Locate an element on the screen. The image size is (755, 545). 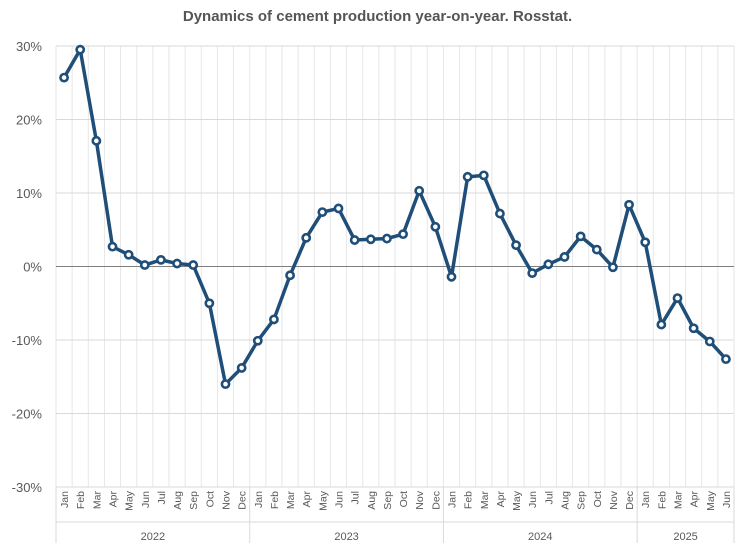
y-tick-label: 10% is located at coordinates (29, 193).